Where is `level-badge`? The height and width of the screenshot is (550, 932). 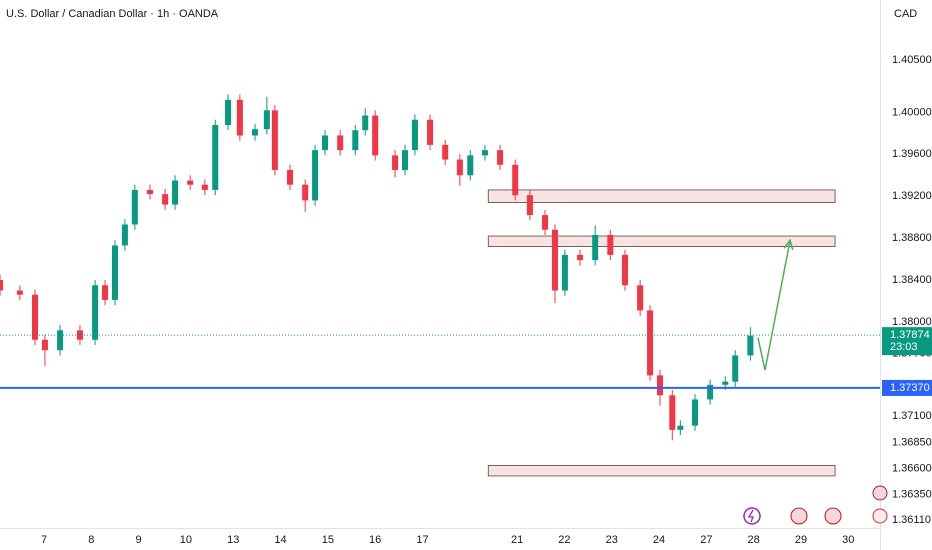 level-badge is located at coordinates (907, 387).